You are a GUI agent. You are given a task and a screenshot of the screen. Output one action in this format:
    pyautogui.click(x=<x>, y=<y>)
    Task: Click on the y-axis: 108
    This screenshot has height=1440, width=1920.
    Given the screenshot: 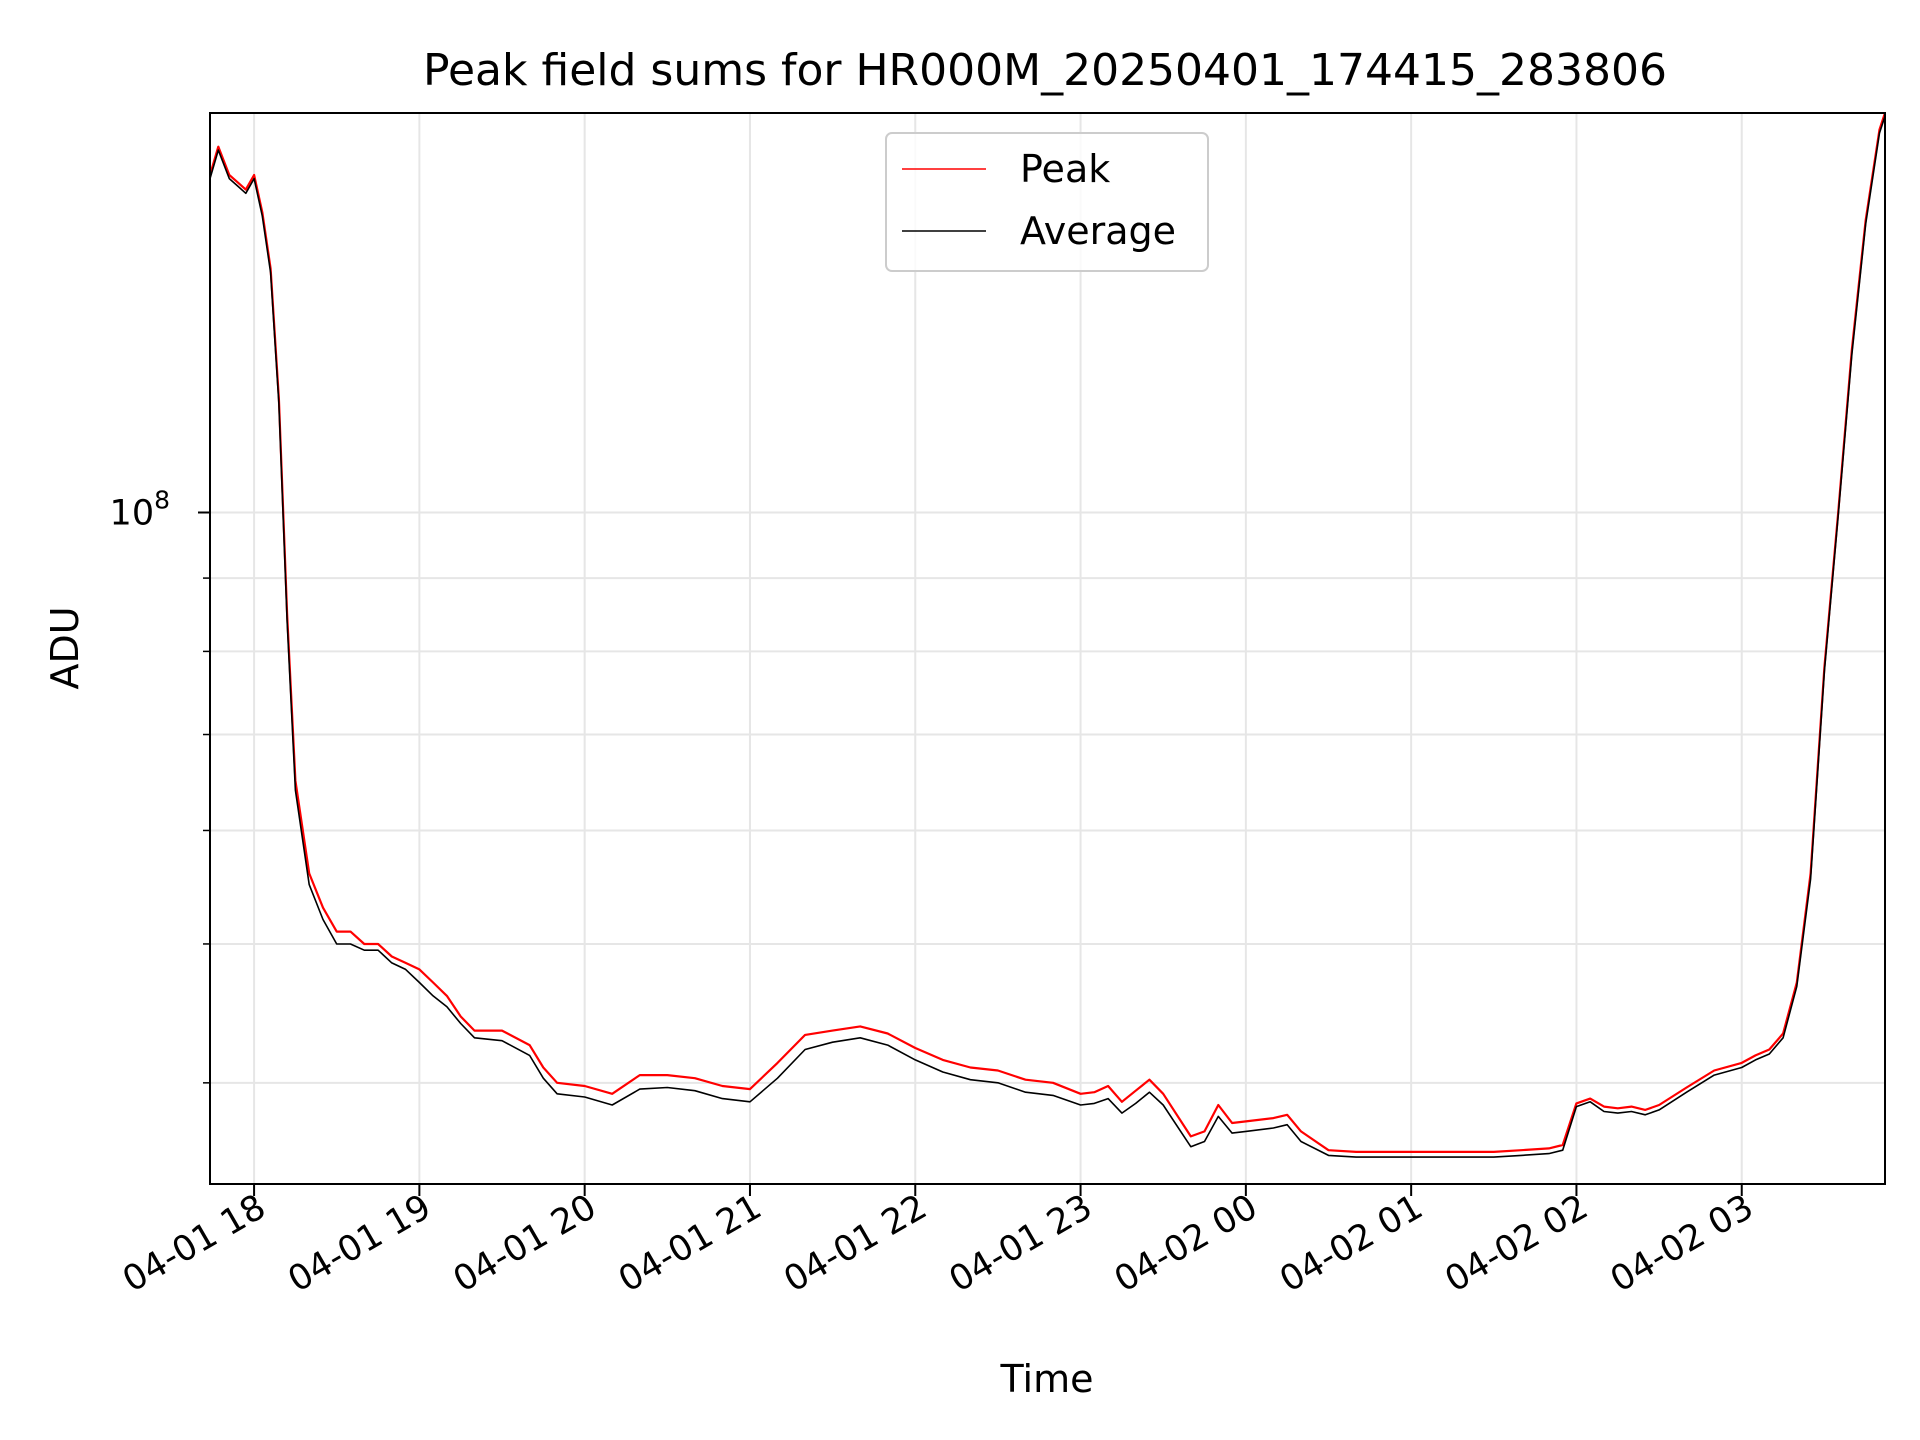 What is the action you would take?
    pyautogui.click(x=160, y=785)
    